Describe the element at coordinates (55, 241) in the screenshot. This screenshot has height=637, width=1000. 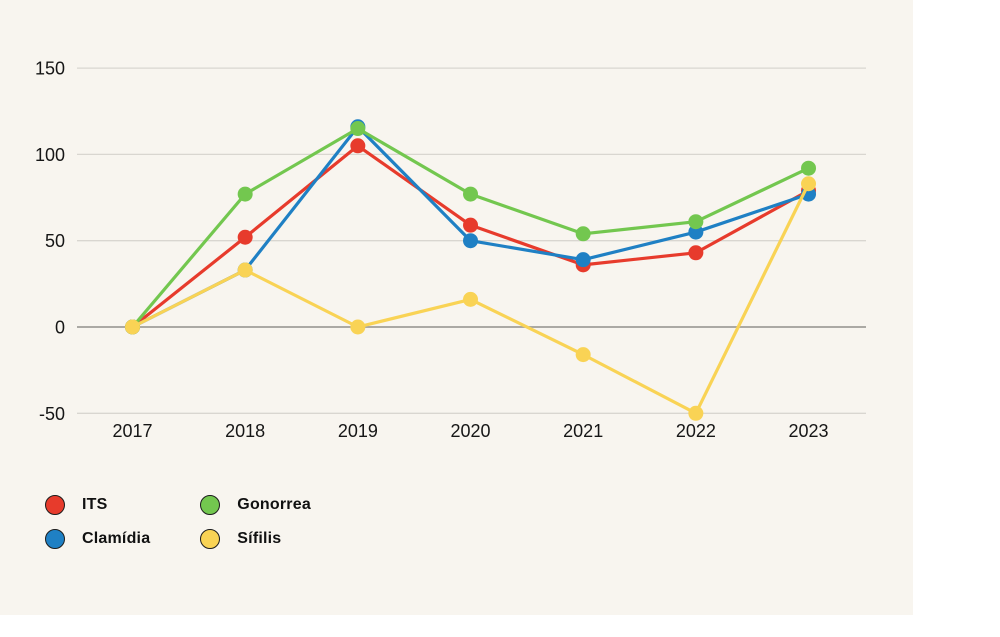
I see `y-tick-label-50: 50` at that location.